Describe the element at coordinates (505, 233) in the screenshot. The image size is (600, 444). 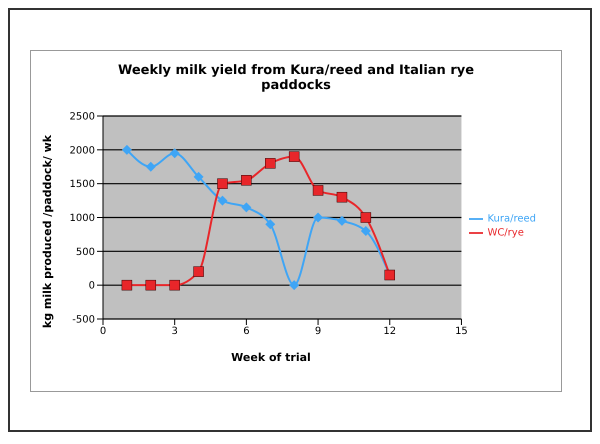
I see `legend-label: WC/rye` at that location.